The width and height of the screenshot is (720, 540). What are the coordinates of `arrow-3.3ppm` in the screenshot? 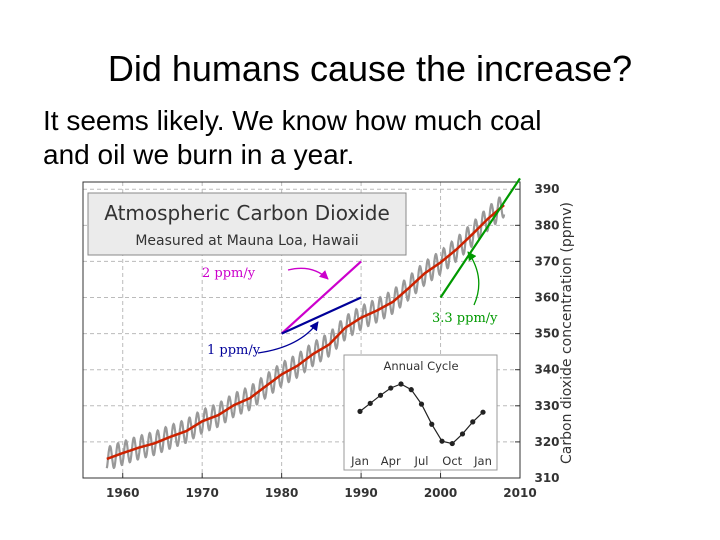 It's located at (473, 278).